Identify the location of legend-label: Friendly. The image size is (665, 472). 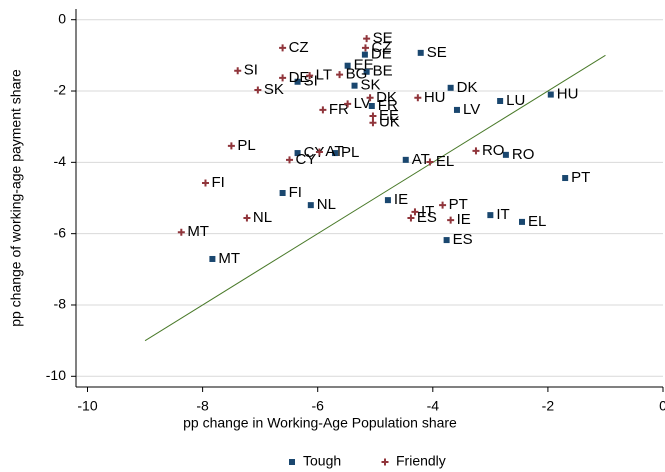
(421, 461).